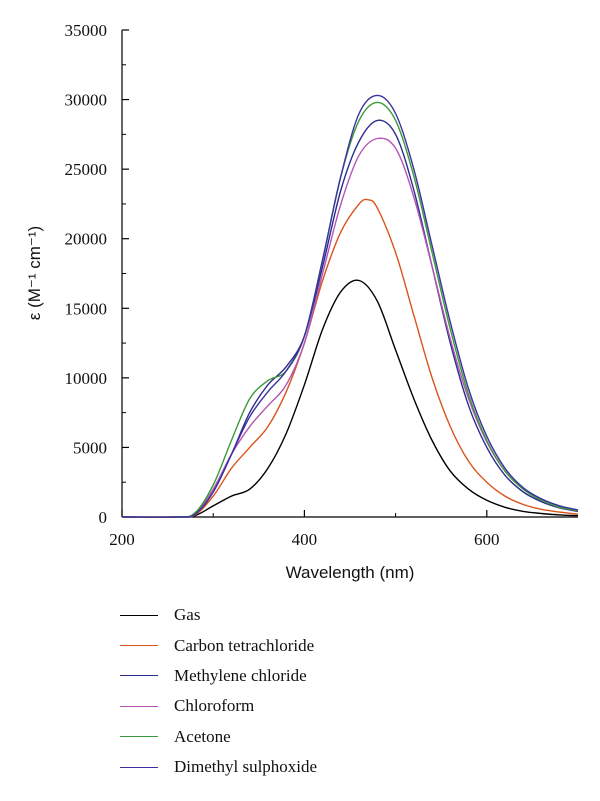 The image size is (600, 801). Describe the element at coordinates (202, 736) in the screenshot. I see `legend-label: Acetone` at that location.